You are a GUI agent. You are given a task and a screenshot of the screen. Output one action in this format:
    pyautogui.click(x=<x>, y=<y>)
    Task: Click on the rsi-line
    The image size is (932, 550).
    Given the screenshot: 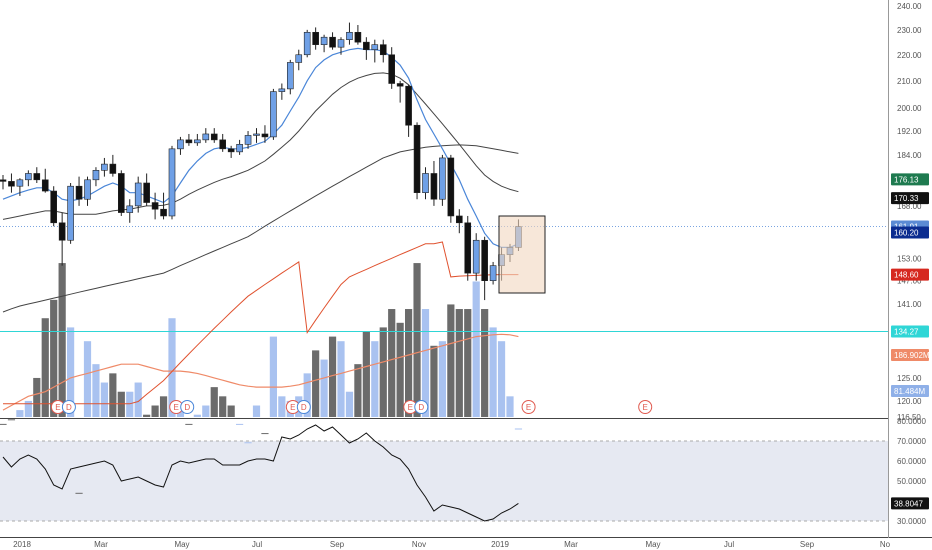 What is the action you would take?
    pyautogui.click(x=260, y=473)
    